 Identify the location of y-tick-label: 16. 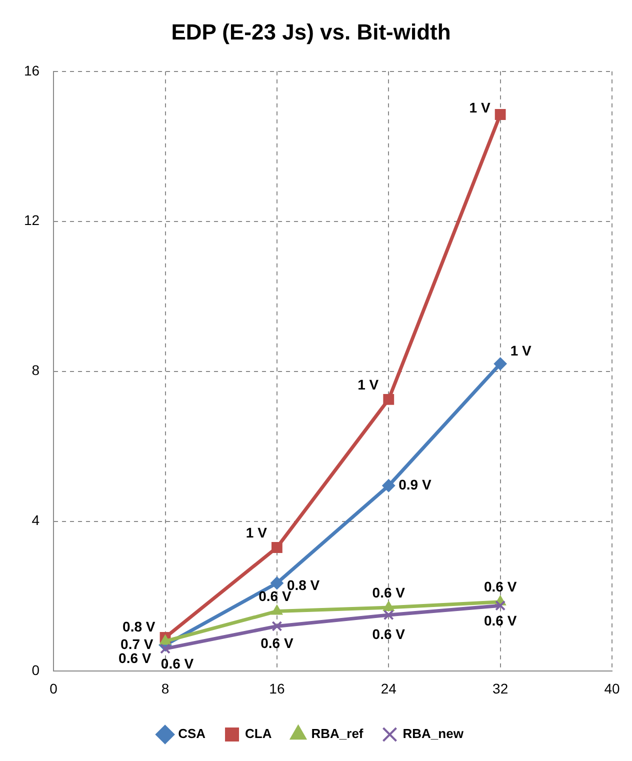
(32, 70).